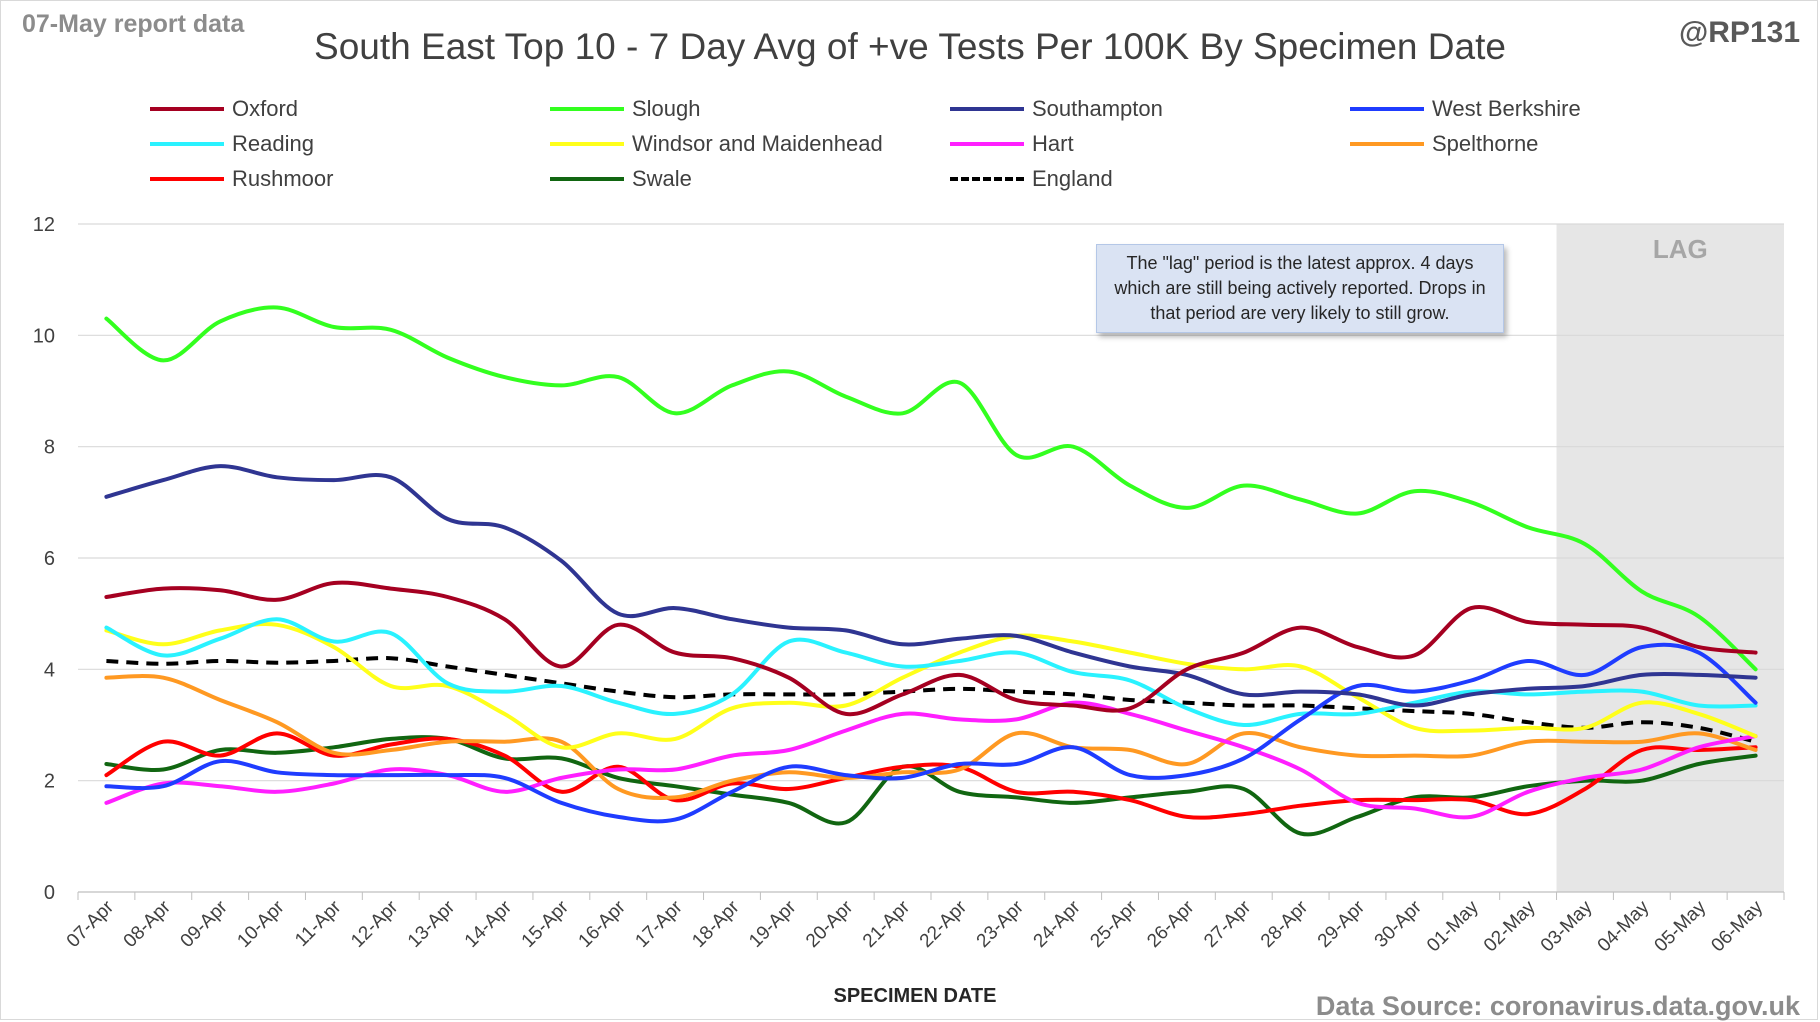 Image resolution: width=1820 pixels, height=1022 pixels. Describe the element at coordinates (1506, 108) in the screenshot. I see `legend-label: West Berkshire` at that location.